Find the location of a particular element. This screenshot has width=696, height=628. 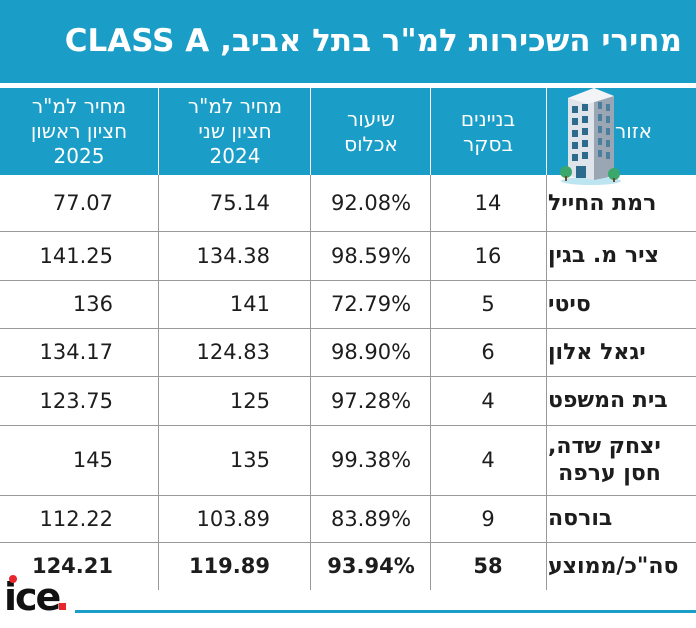

header-buildings: בניינים בסקר is located at coordinates (488, 131).